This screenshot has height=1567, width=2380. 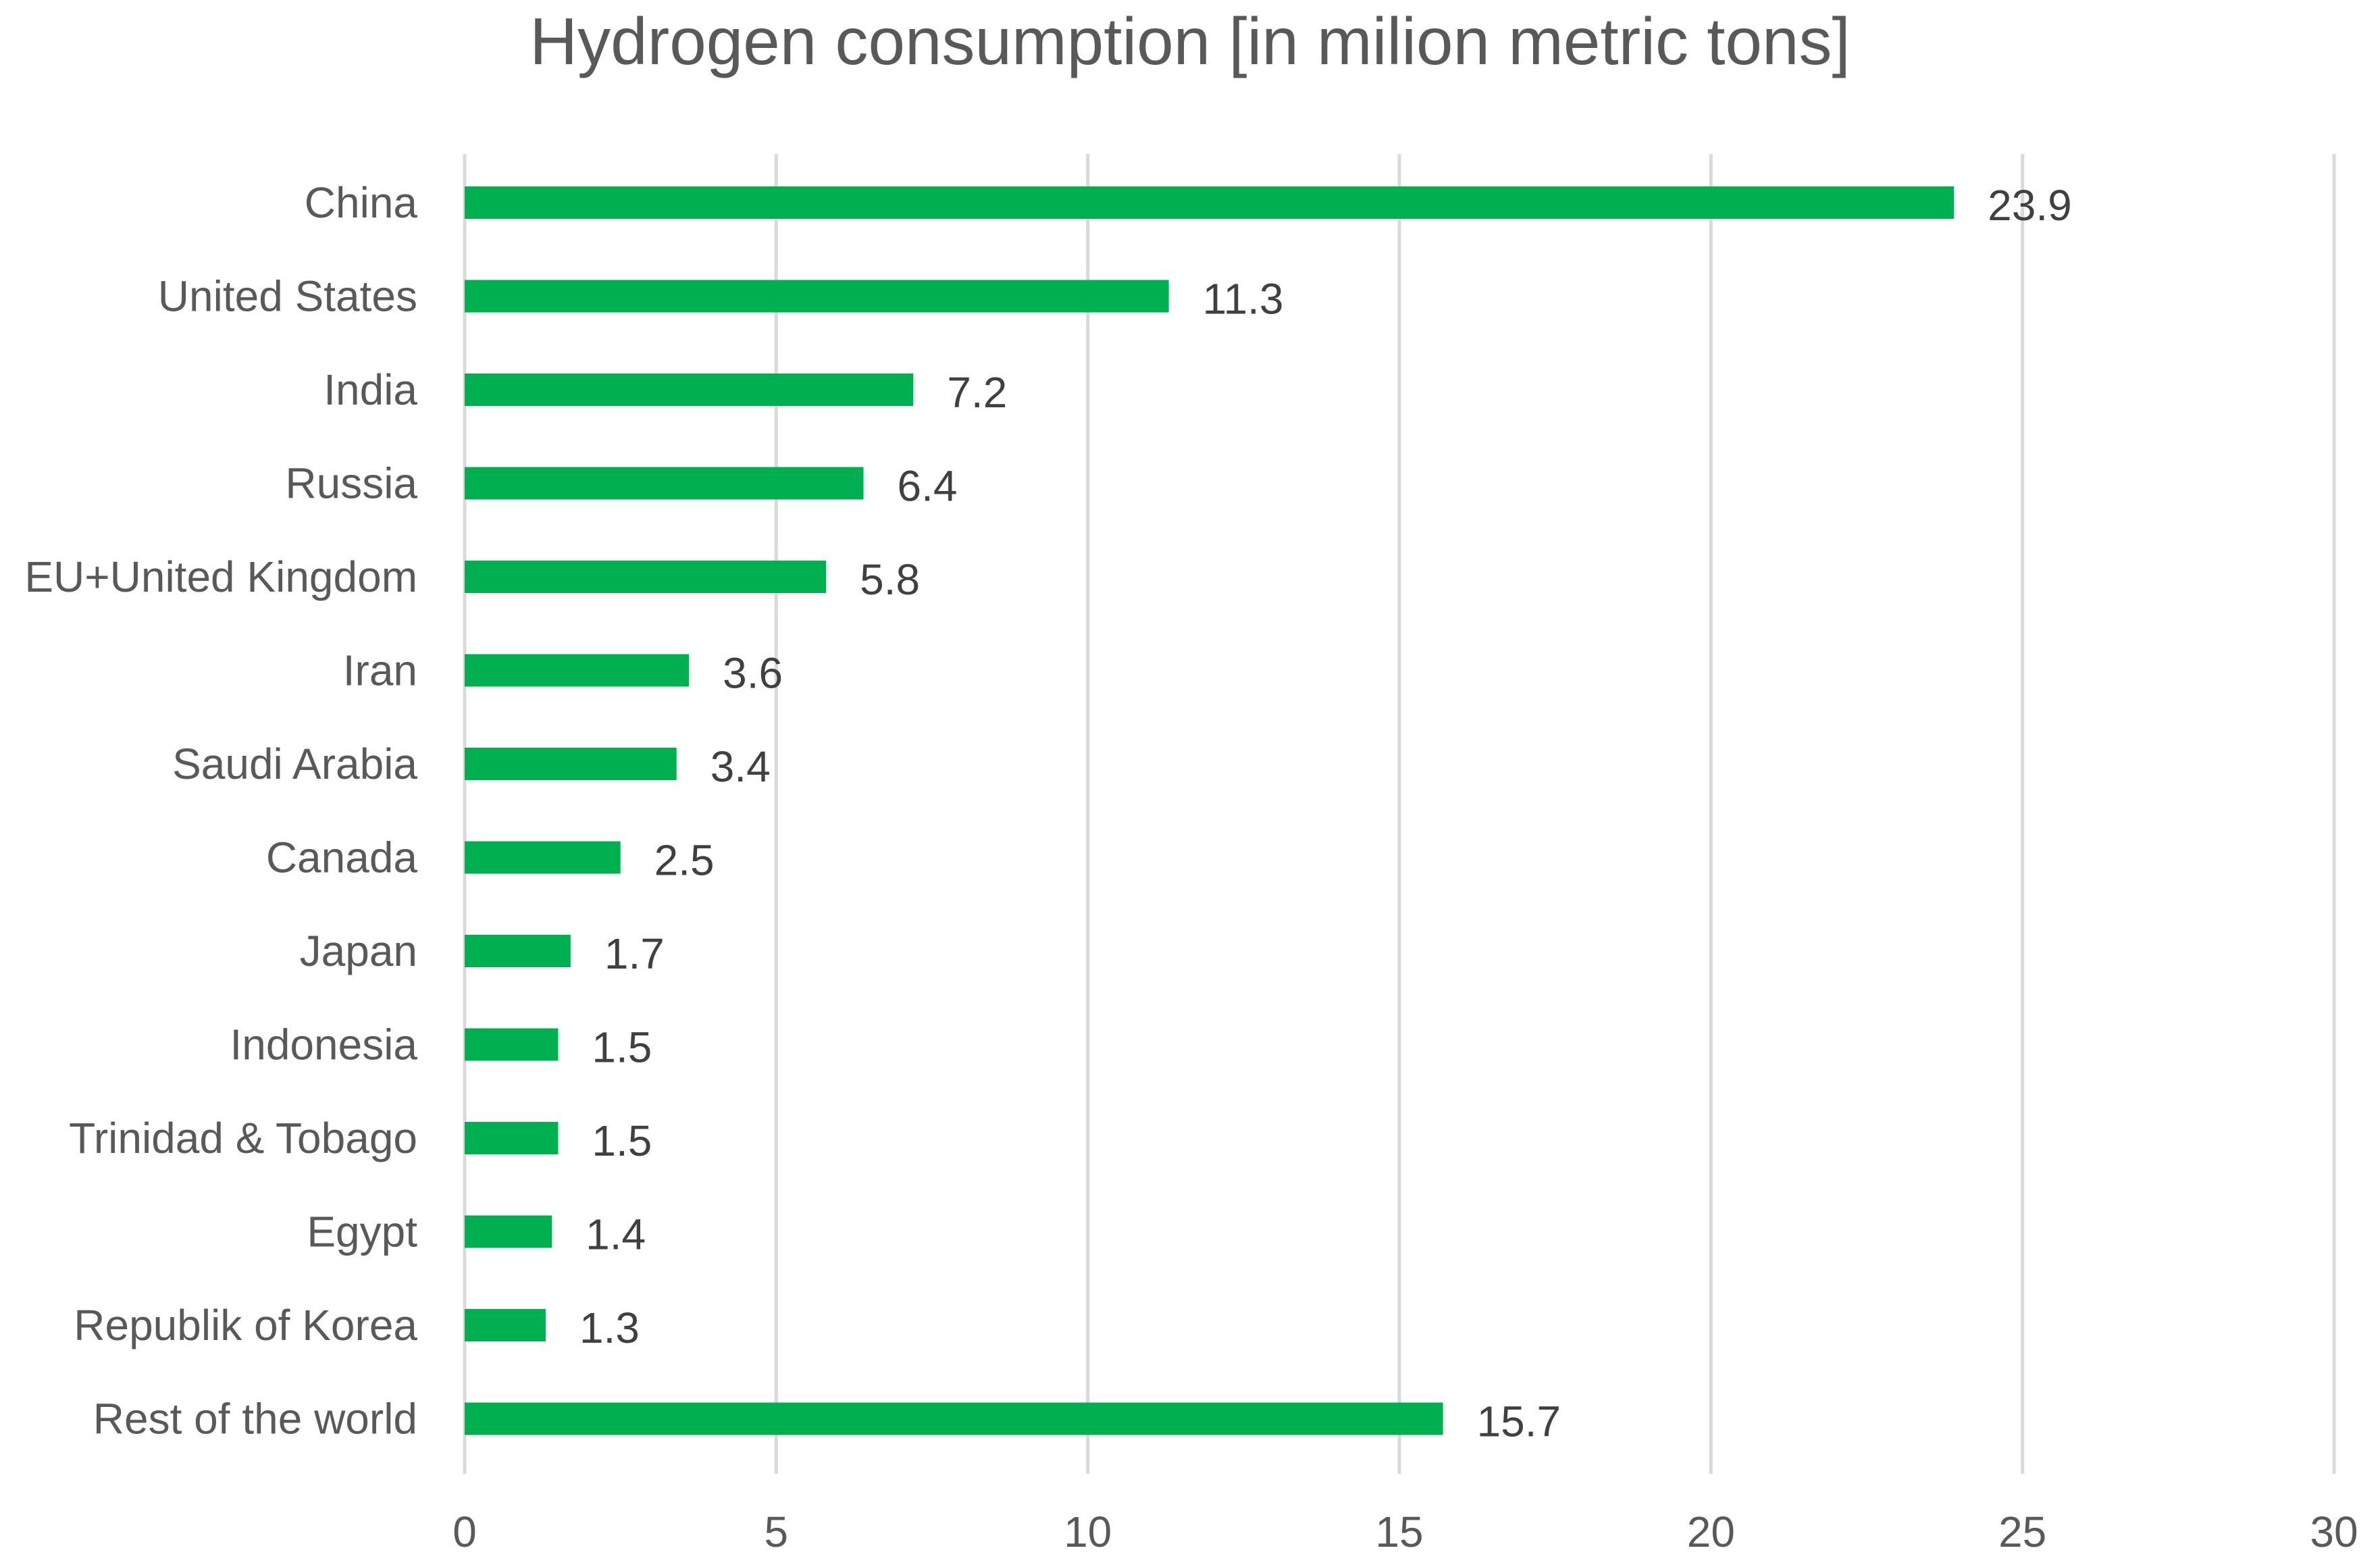 What do you see at coordinates (890, 579) in the screenshot?
I see `data-label: 5.8` at bounding box center [890, 579].